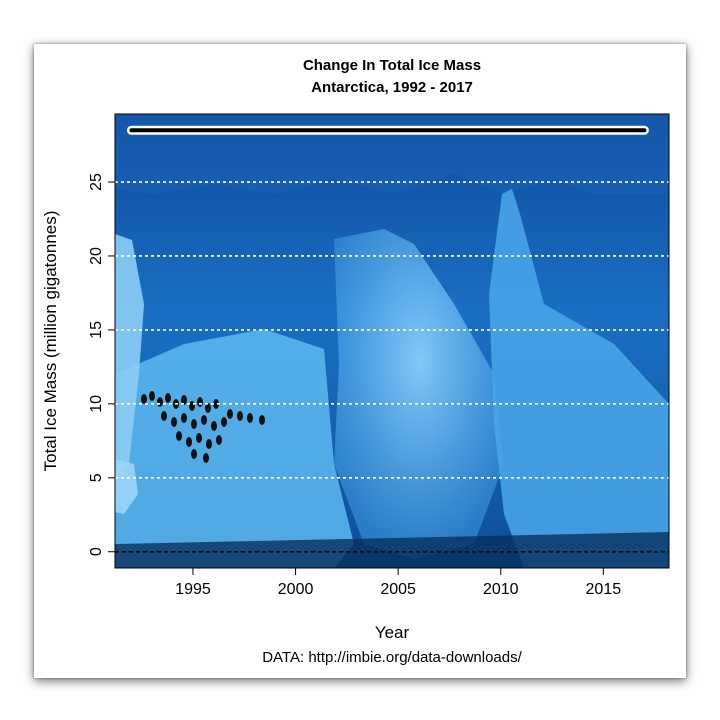 The image size is (720, 720). Describe the element at coordinates (501, 589) in the screenshot. I see `x-tick-label: 2010` at that location.